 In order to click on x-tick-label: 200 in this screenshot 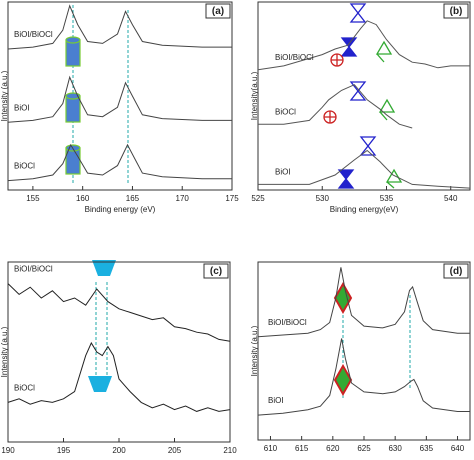, I will do `click(119, 450)`.